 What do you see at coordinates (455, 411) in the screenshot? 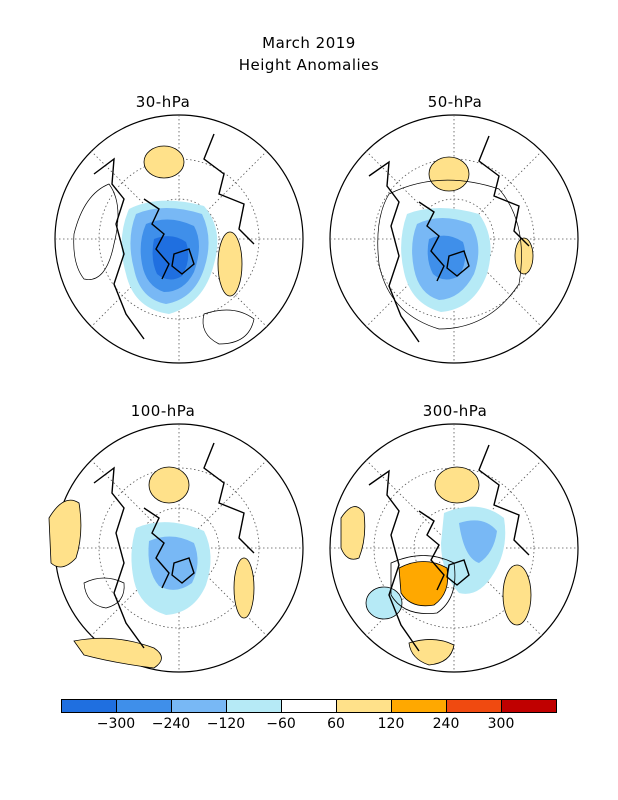
I see `panel-label-300hpa: 300-hPa` at bounding box center [455, 411].